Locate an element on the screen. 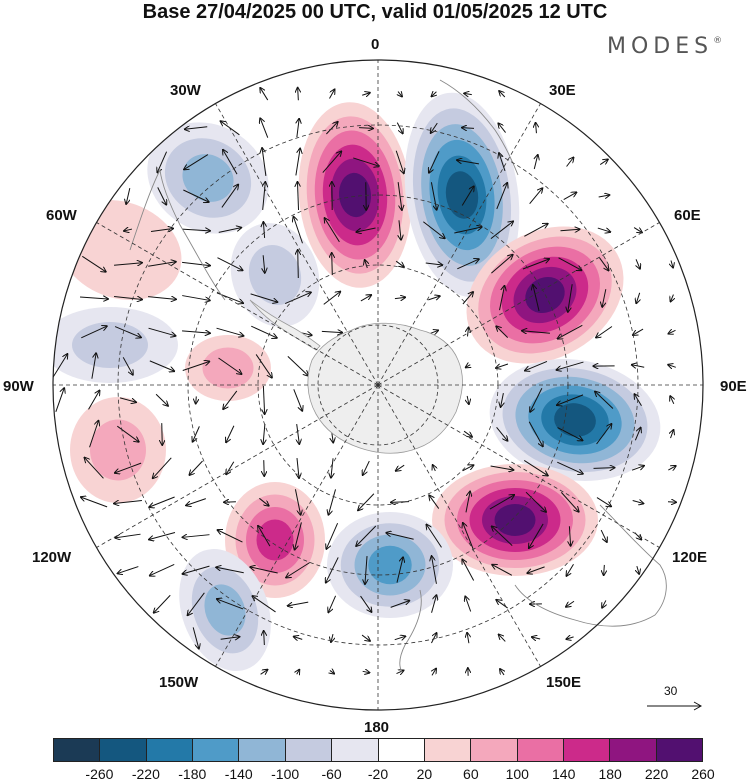 The height and width of the screenshot is (784, 750). colorbar-tick-label: -260 is located at coordinates (99, 774).